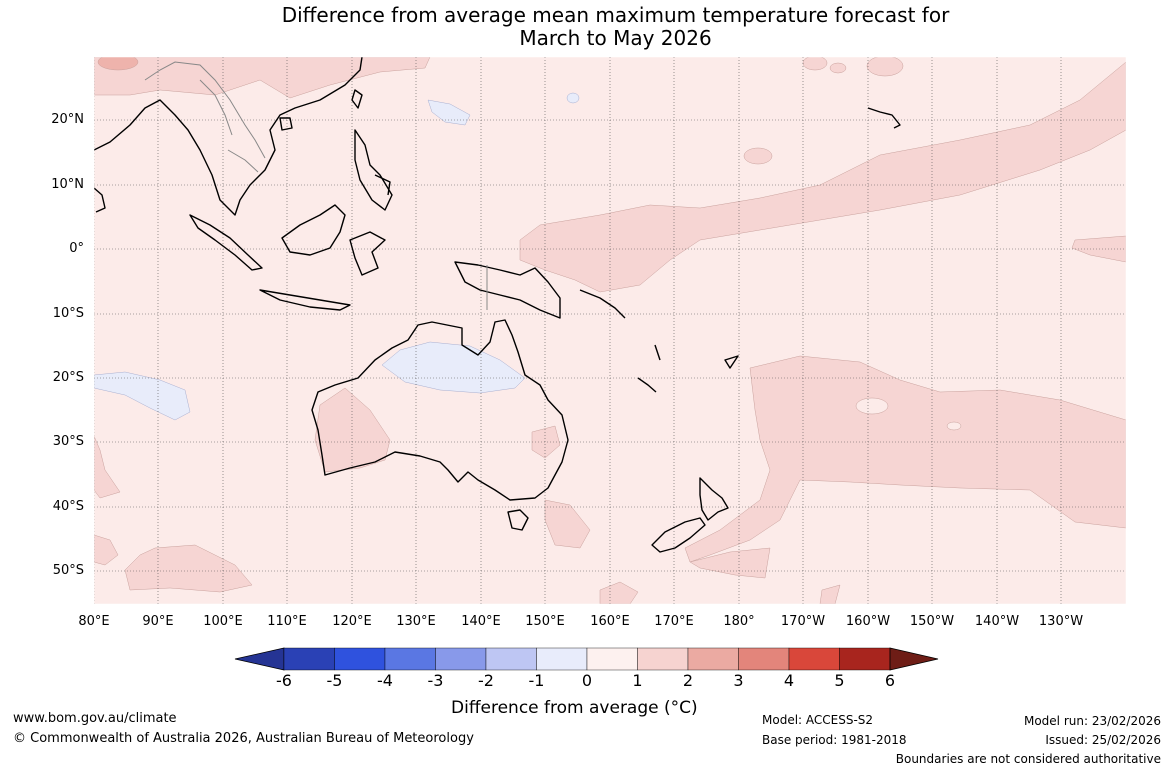 The width and height of the screenshot is (1173, 770). Describe the element at coordinates (674, 621) in the screenshot. I see `lon-tick-label: 170°E` at that location.